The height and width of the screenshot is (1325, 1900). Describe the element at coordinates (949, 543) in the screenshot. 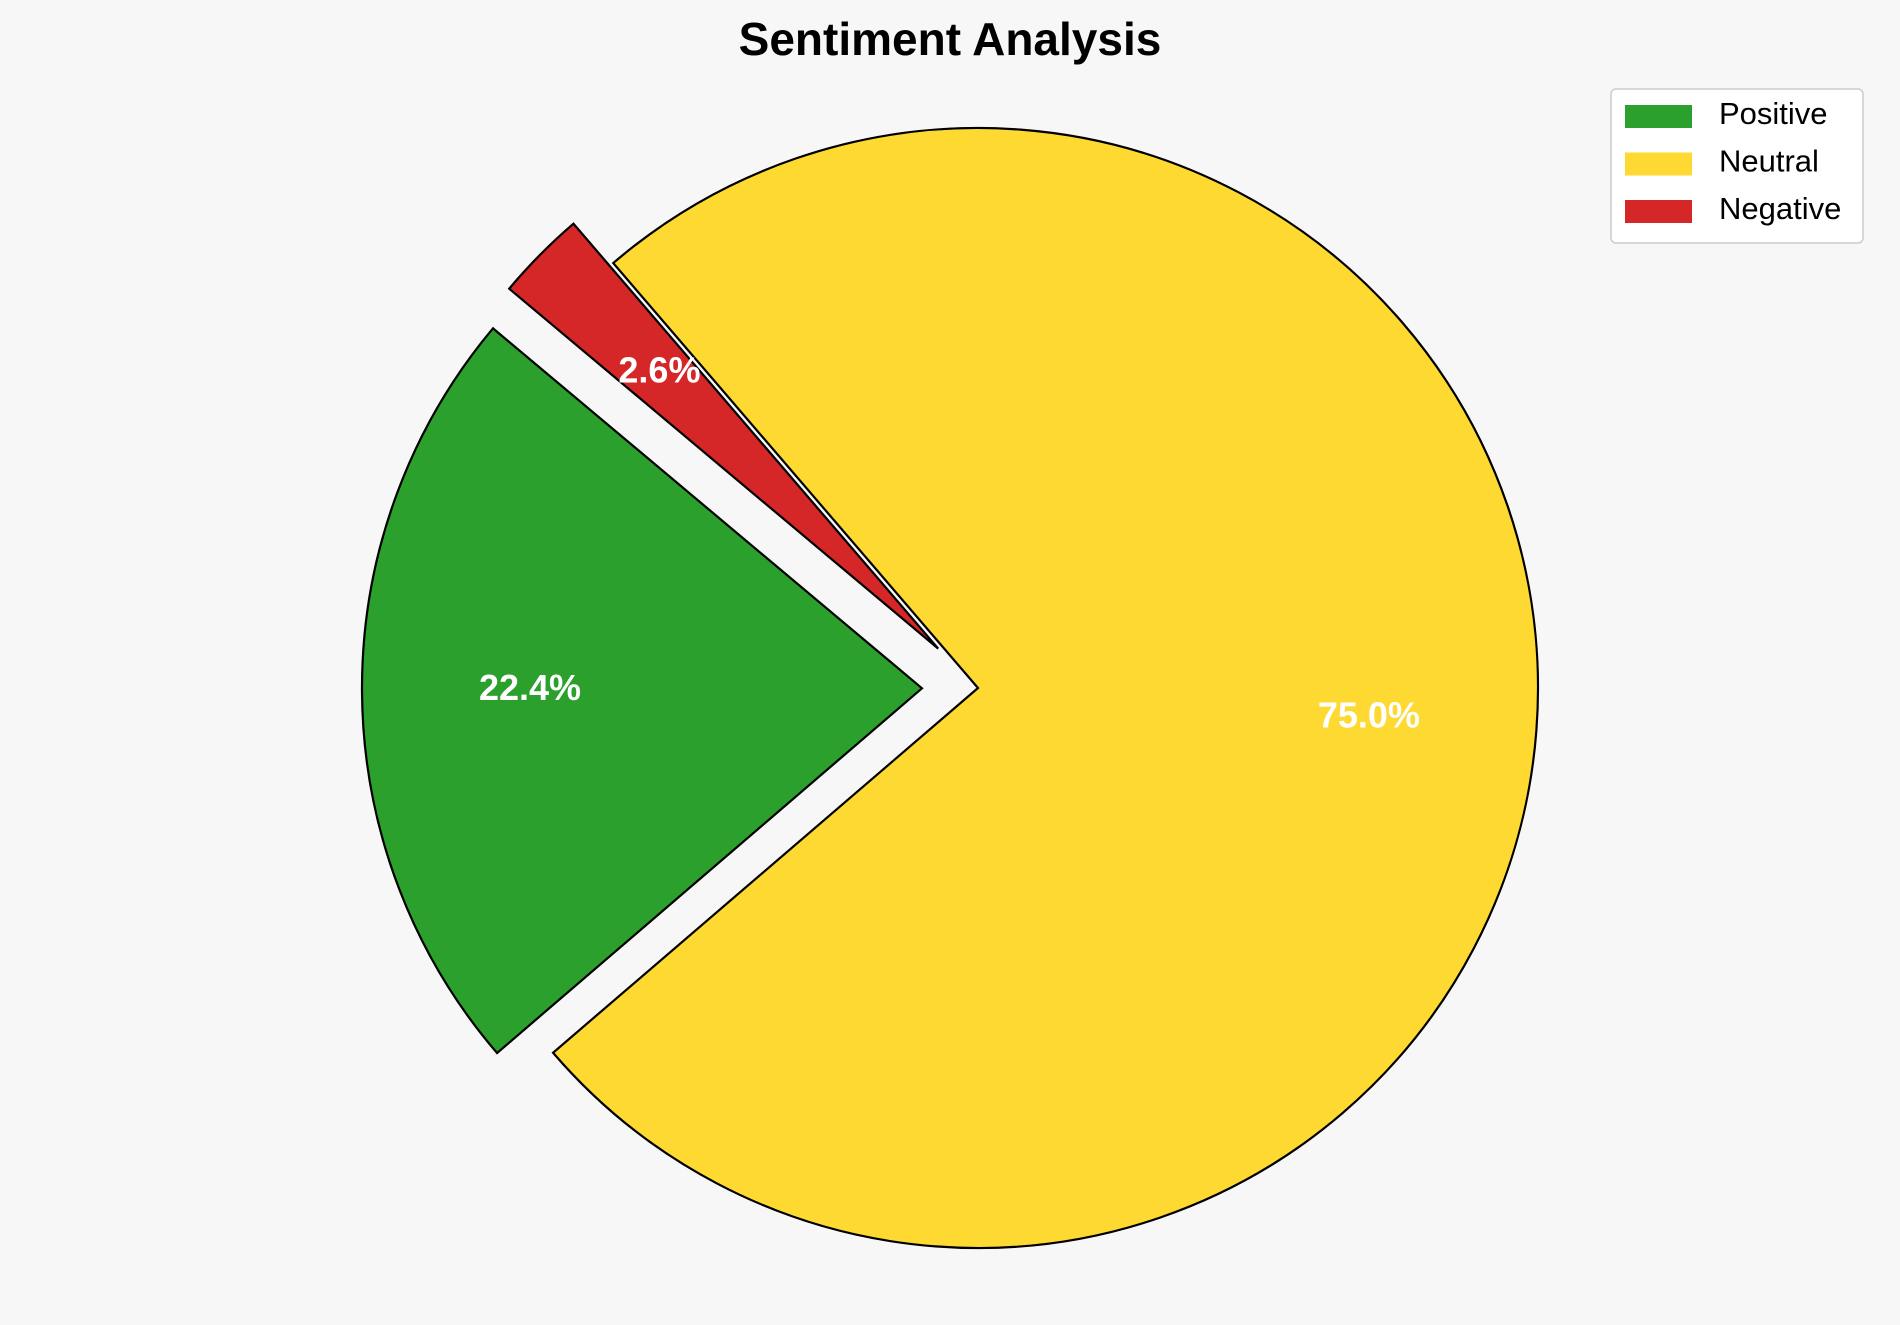

I see `pie-slice-labels: 22.4% 75.0% 2.6%` at that location.